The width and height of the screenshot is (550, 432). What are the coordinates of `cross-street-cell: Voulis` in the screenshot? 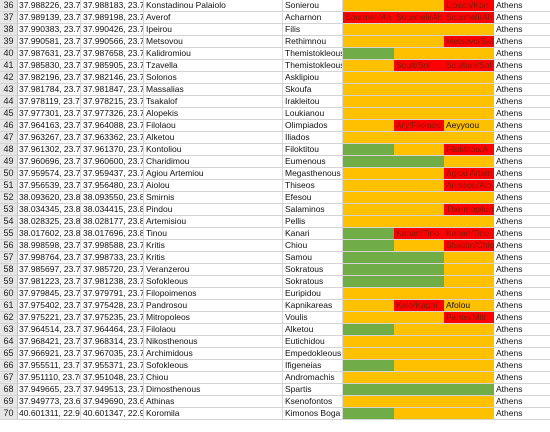 It's located at (313, 317).